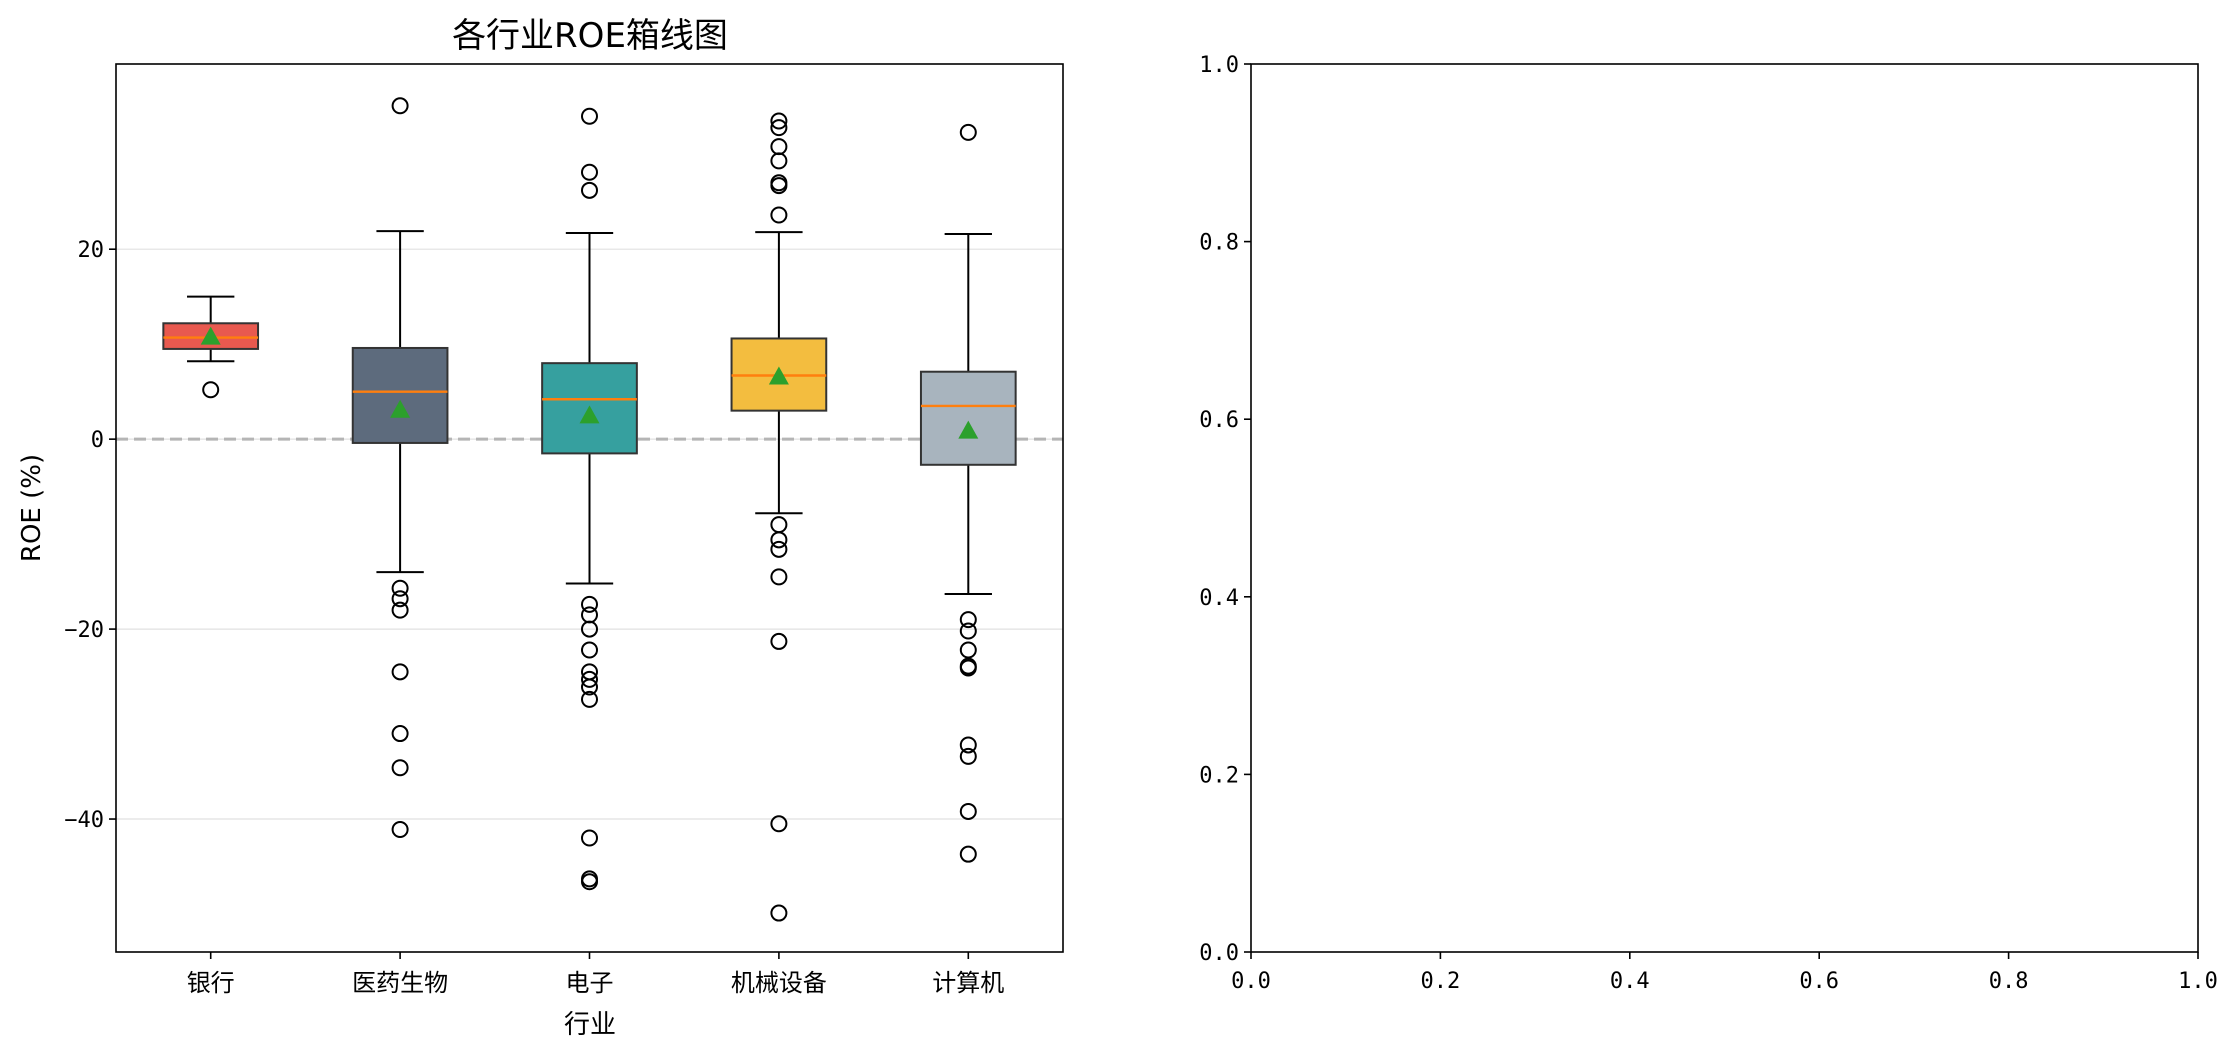  Describe the element at coordinates (590, 983) in the screenshot. I see `x-tick-label: 电子` at that location.